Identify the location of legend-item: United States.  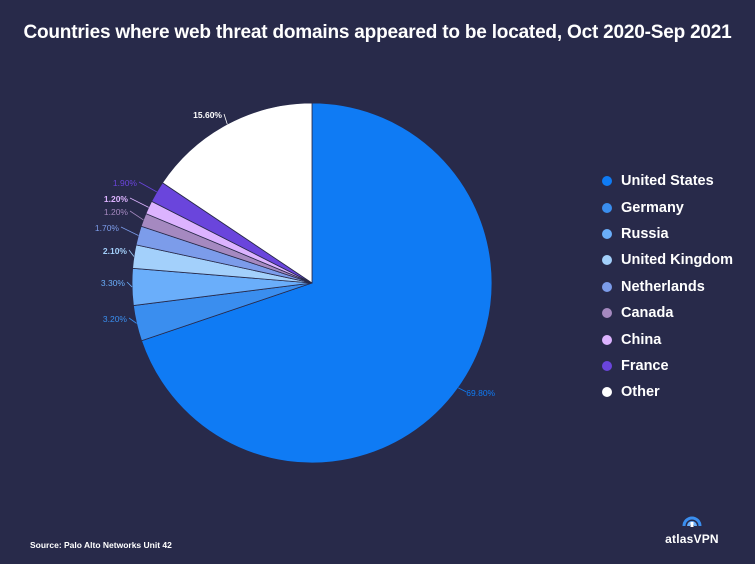
(667, 181).